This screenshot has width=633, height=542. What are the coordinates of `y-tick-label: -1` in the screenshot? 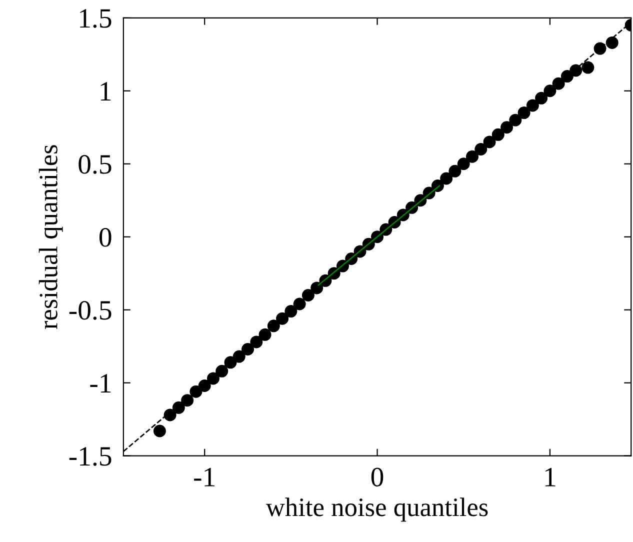 It's located at (100, 383).